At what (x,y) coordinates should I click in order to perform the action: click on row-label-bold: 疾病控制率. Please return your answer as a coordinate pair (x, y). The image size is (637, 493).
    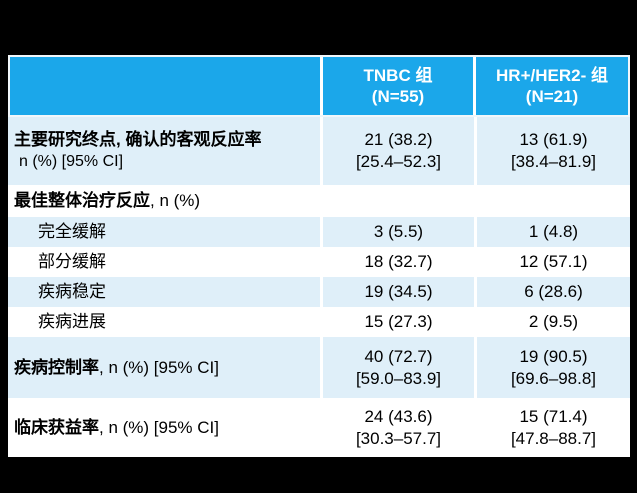
    Looking at the image, I should click on (56, 367).